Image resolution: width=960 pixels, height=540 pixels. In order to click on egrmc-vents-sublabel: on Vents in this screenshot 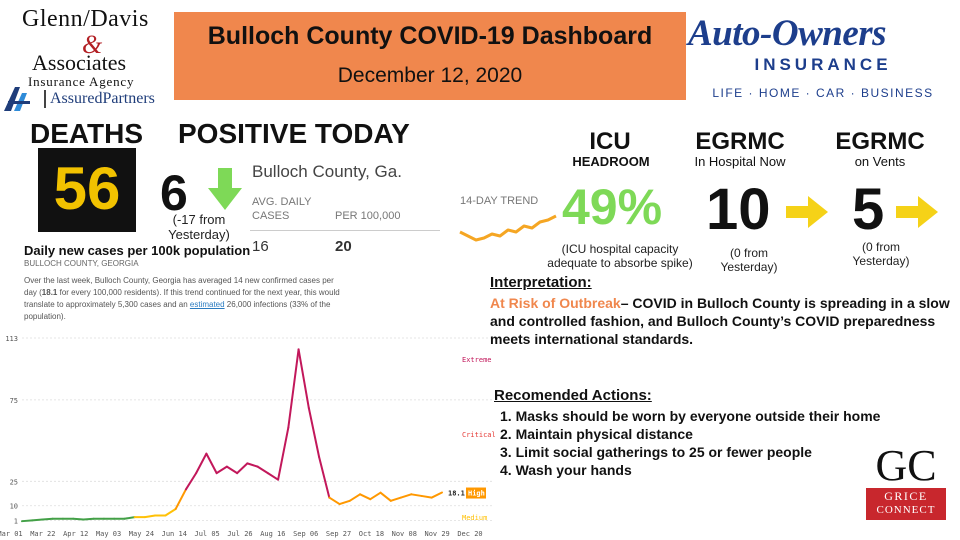, I will do `click(880, 161)`.